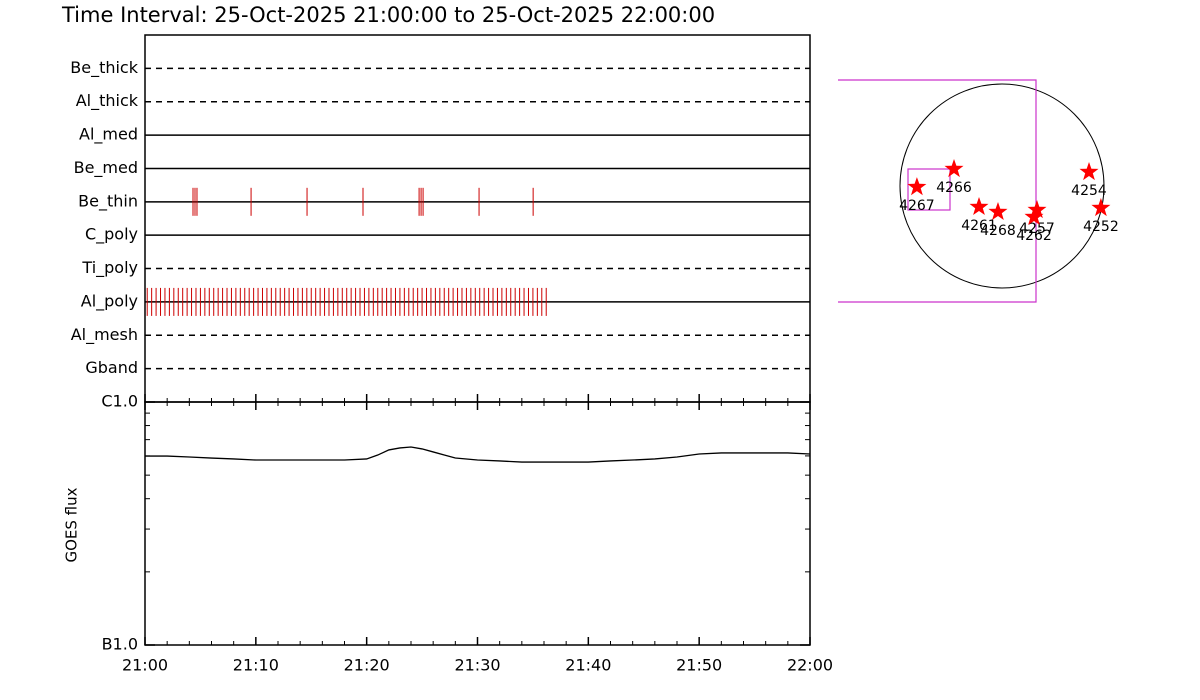  Describe the element at coordinates (699, 665) in the screenshot. I see `x-tick-label: 21:50` at that location.